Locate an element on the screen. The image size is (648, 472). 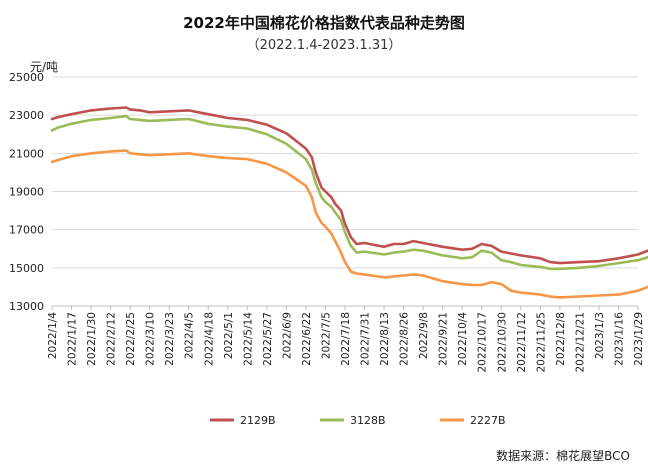
x-tick-label: 2023/1/16 is located at coordinates (619, 339).